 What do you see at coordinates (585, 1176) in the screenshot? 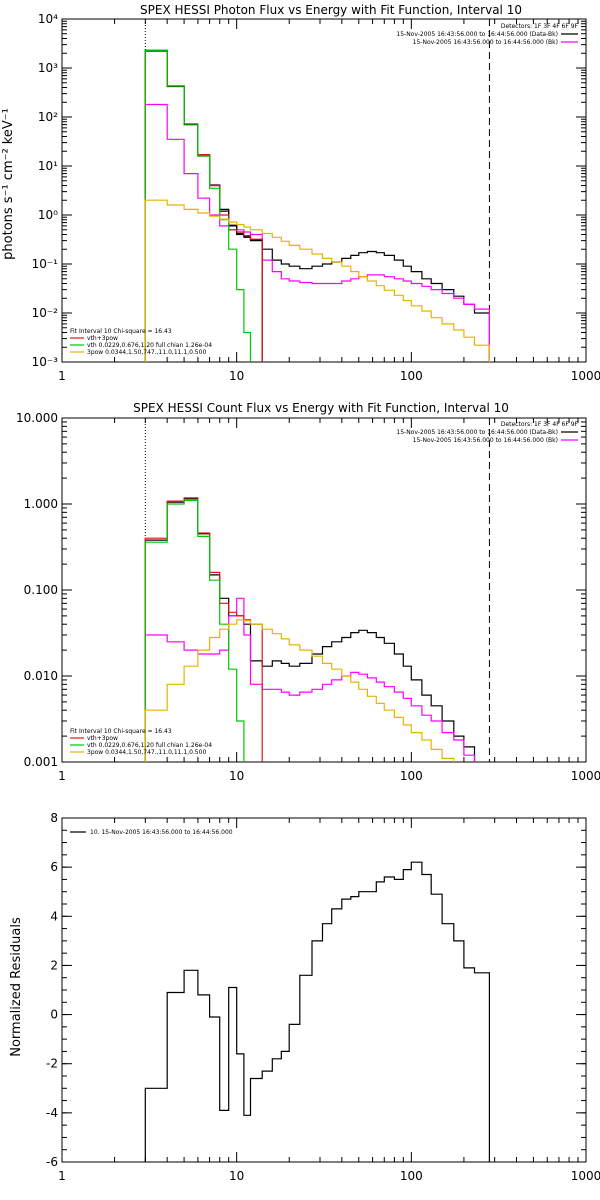
I see `p3-x-tick-label: 1000` at bounding box center [585, 1176].